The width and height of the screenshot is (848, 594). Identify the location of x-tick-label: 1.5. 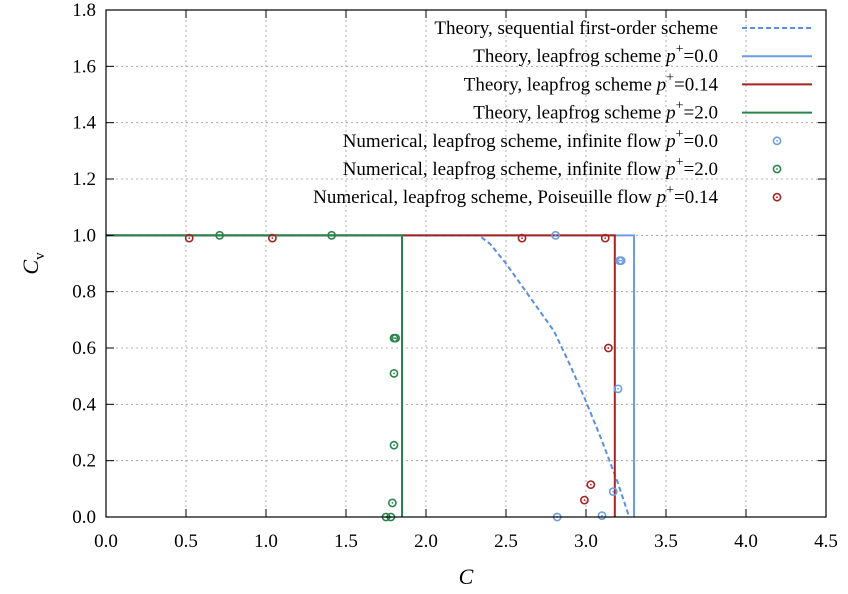
(346, 541).